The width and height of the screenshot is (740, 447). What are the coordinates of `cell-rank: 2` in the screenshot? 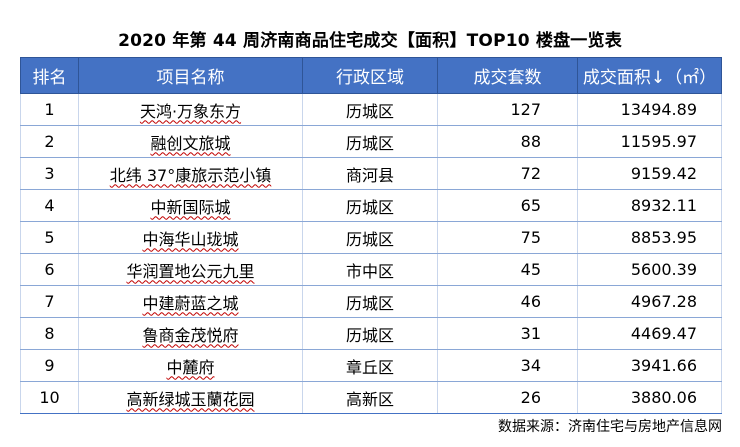 It's located at (49, 141).